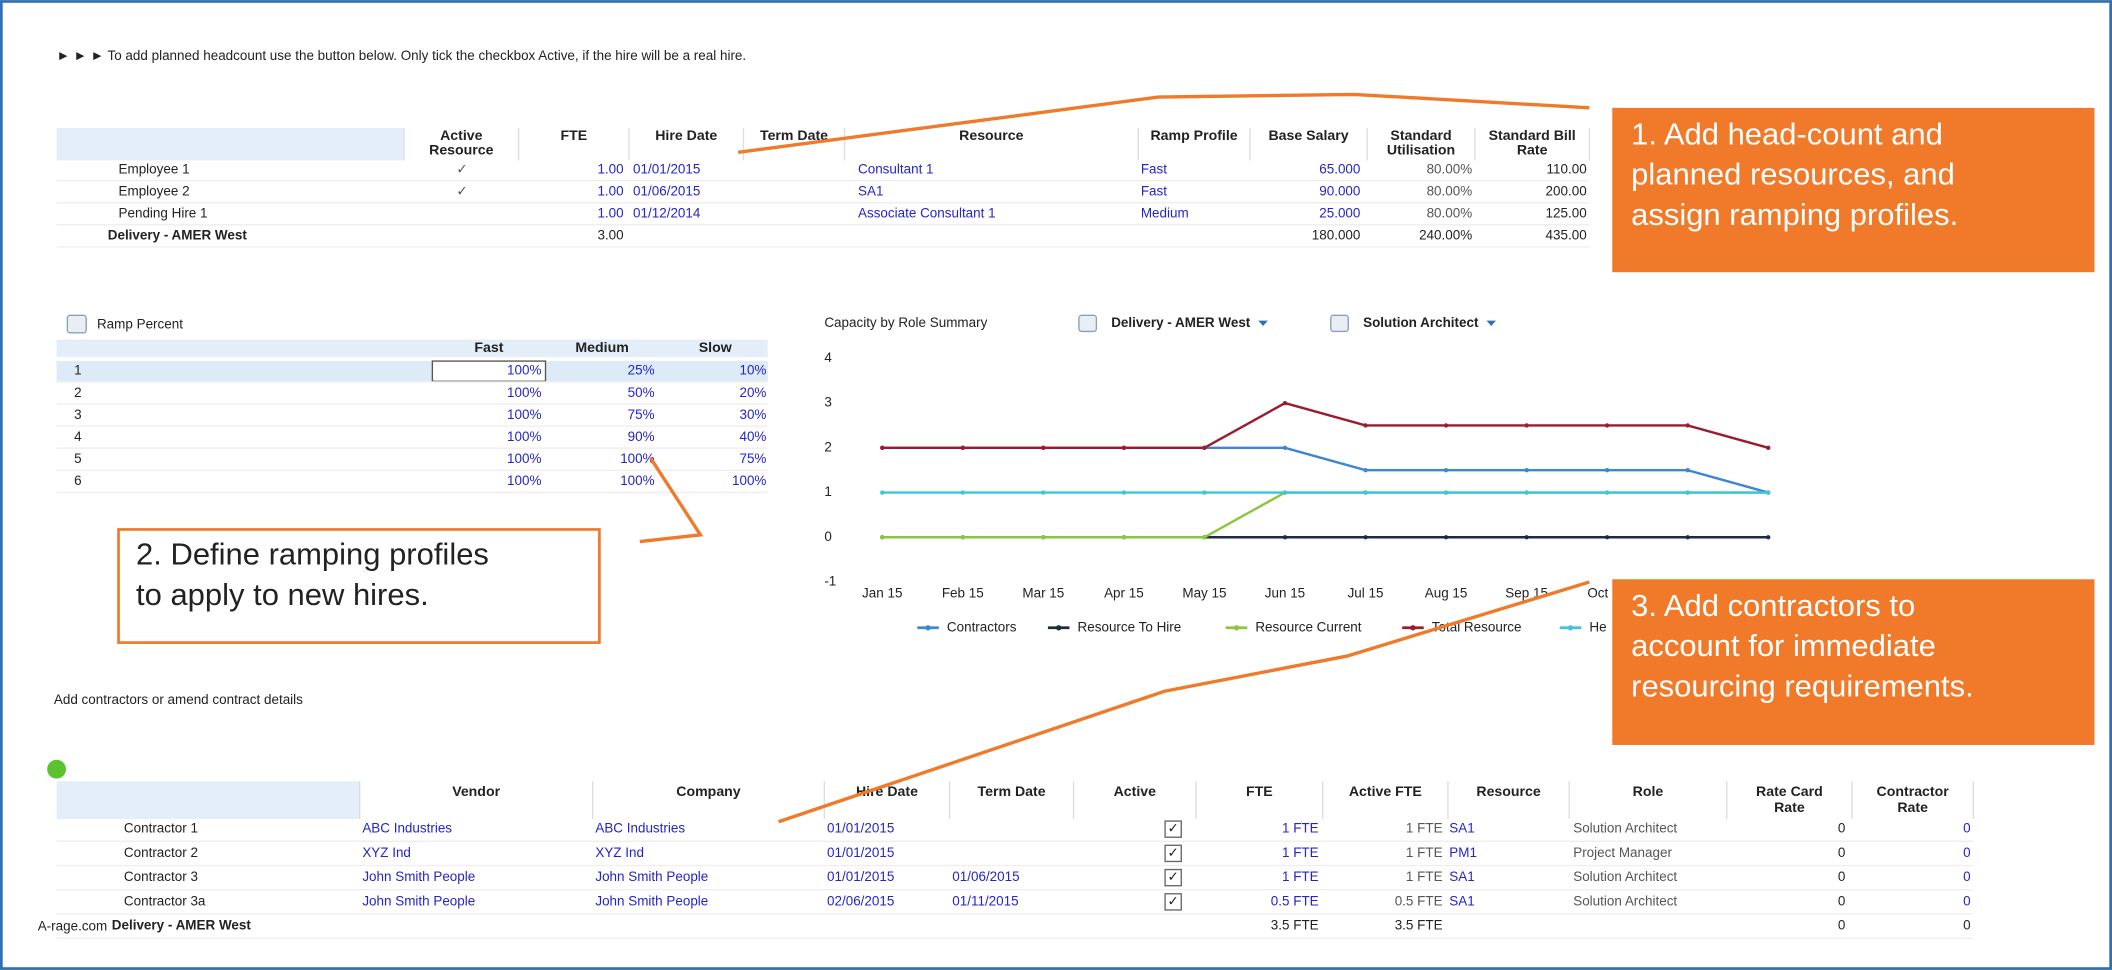  I want to click on callout-text: 2. Define ramping profiles, so click(312, 554).